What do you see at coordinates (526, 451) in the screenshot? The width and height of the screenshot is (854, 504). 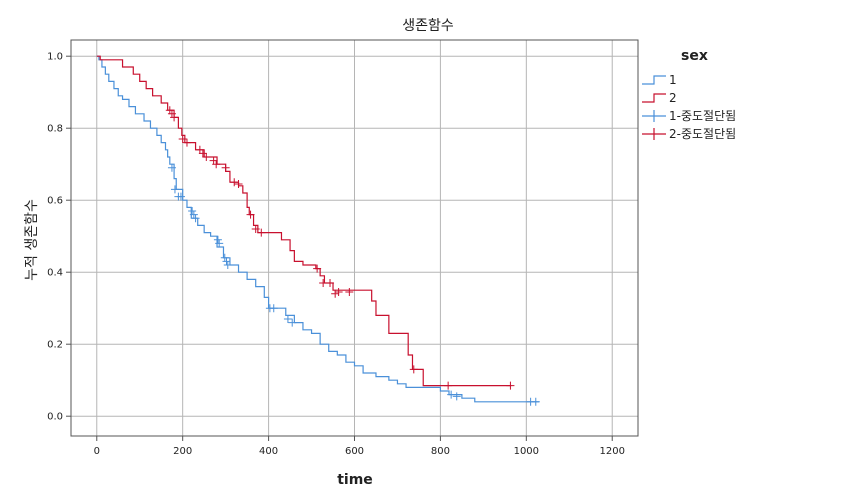 I see `x-tick-label: 1000` at bounding box center [526, 451].